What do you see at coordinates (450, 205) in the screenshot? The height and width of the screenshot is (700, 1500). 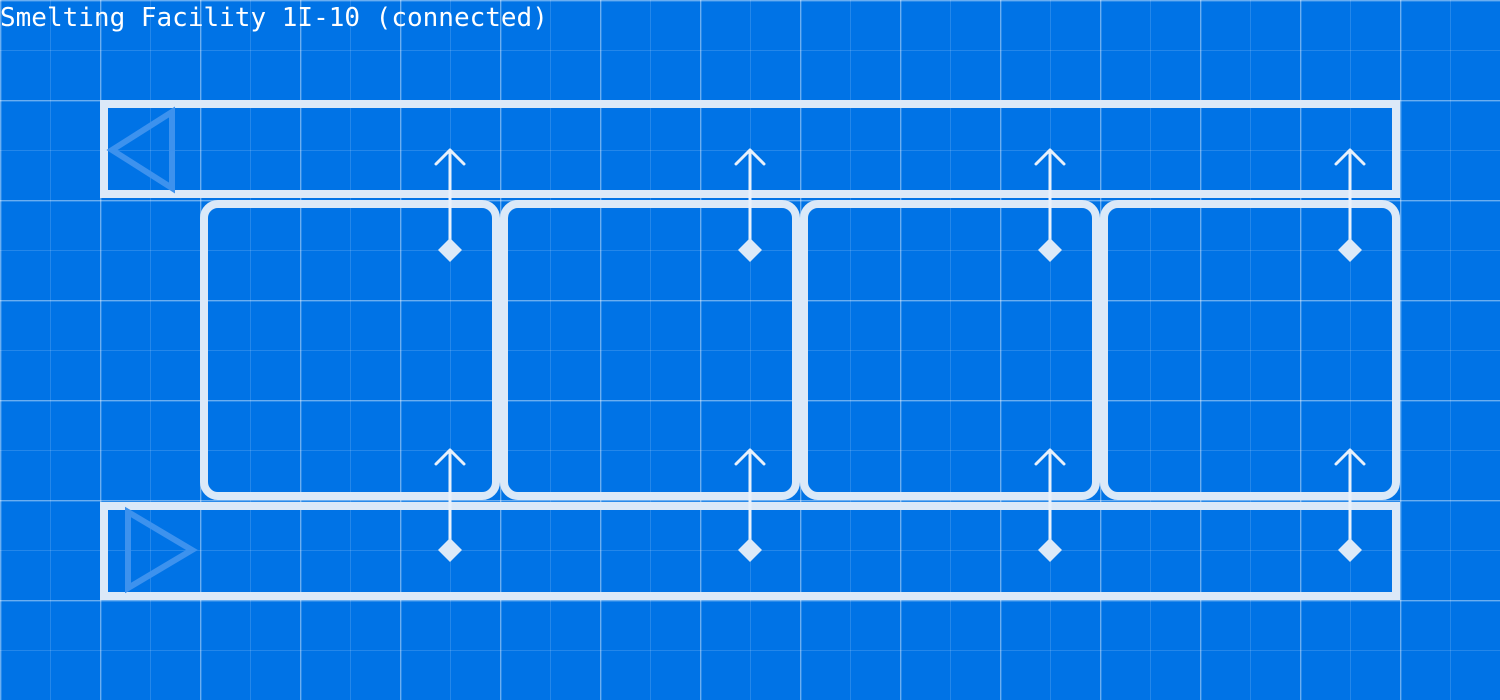 I see `inserter-bay-1-top` at bounding box center [450, 205].